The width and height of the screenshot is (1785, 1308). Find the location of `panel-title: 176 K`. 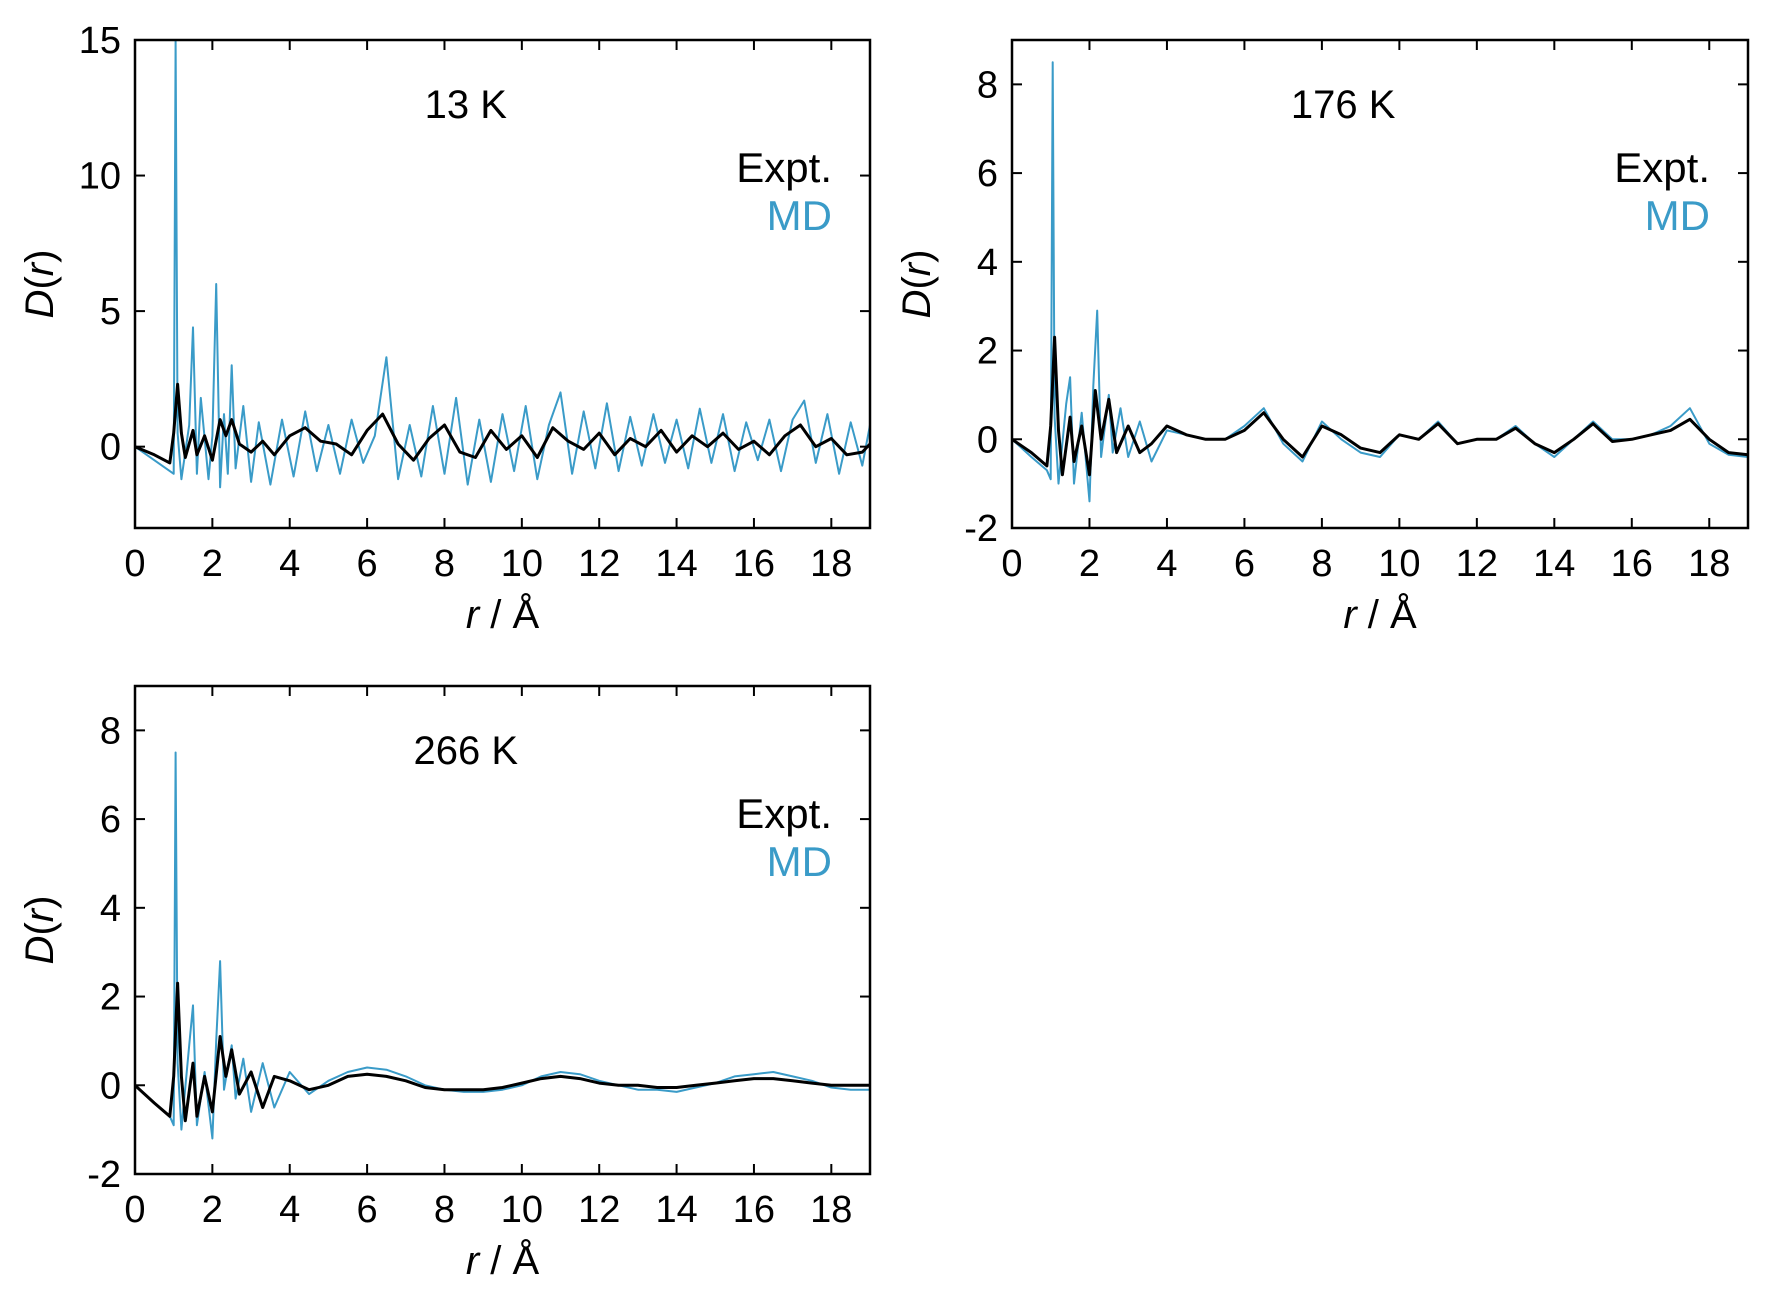

panel-title: 176 K is located at coordinates (1343, 105).